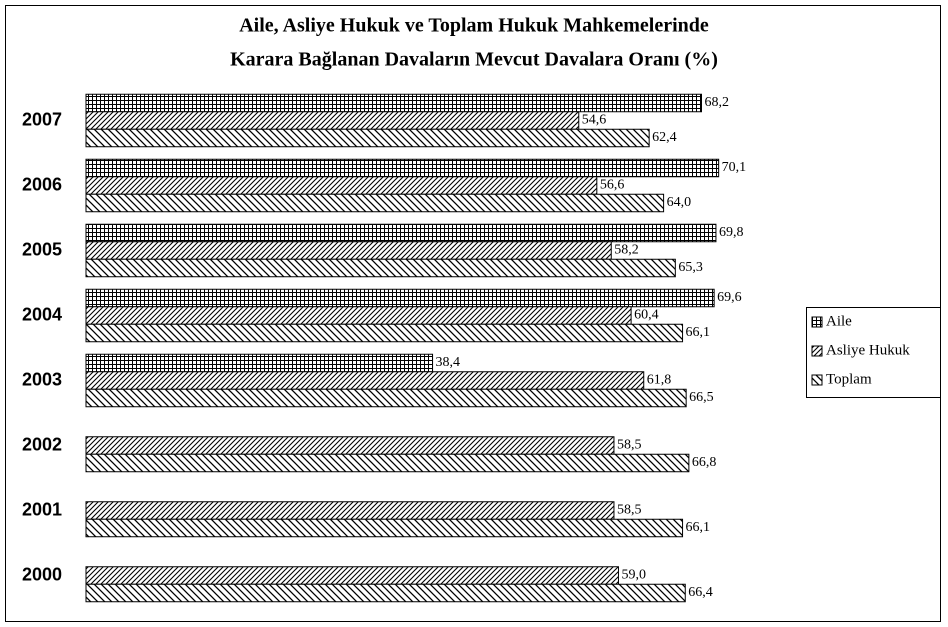 Image resolution: width=948 pixels, height=627 pixels. Describe the element at coordinates (849, 379) in the screenshot. I see `legend-label: Toplam` at that location.